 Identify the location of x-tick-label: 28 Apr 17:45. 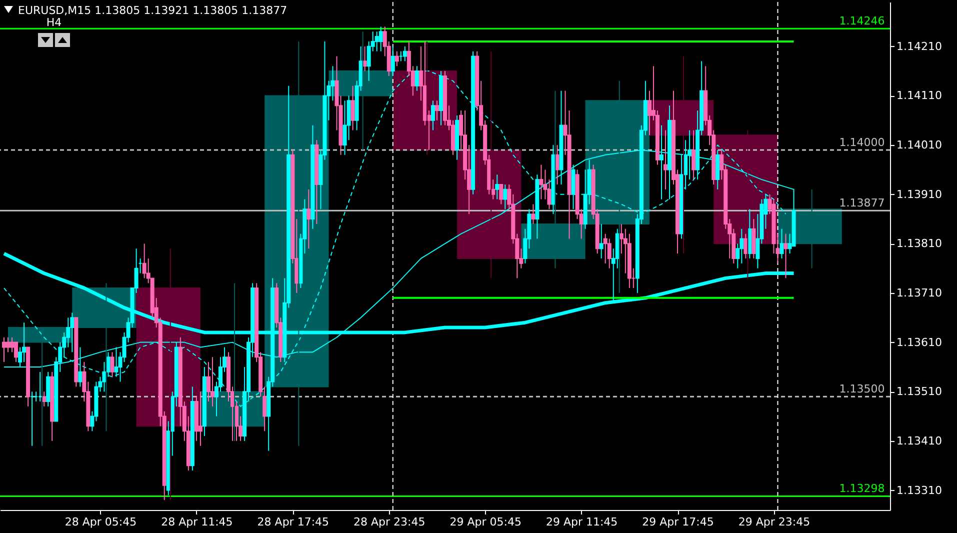
(293, 522).